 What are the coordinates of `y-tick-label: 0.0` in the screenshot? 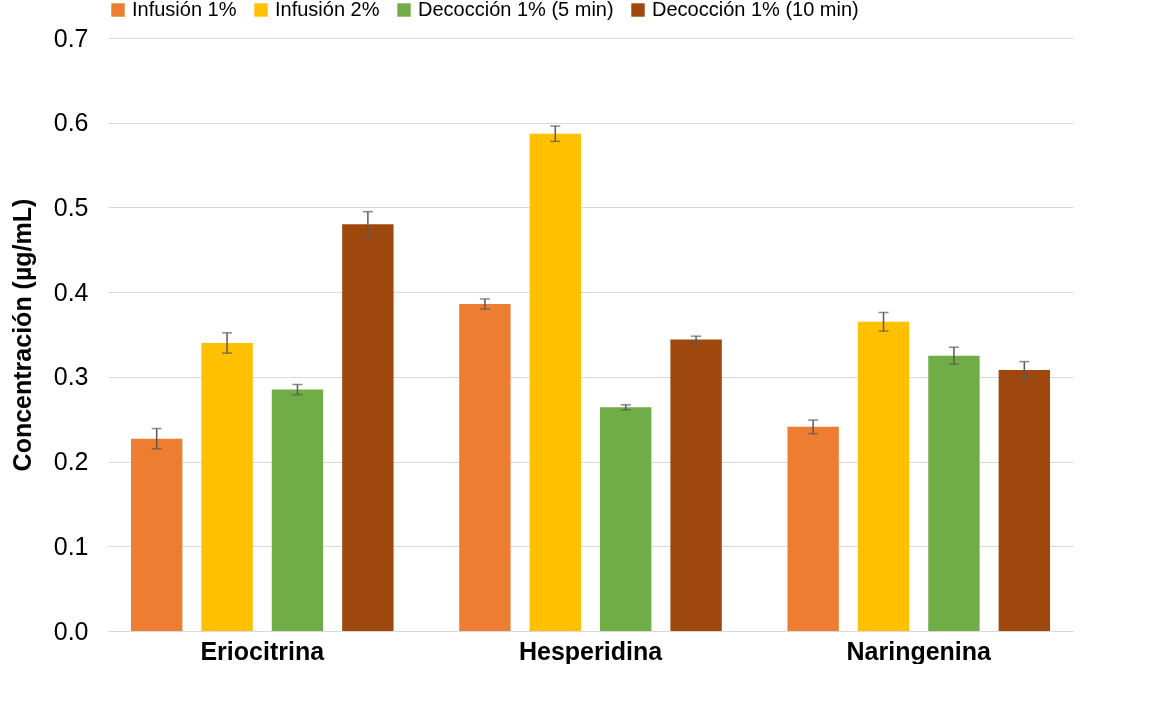 It's located at (71, 630).